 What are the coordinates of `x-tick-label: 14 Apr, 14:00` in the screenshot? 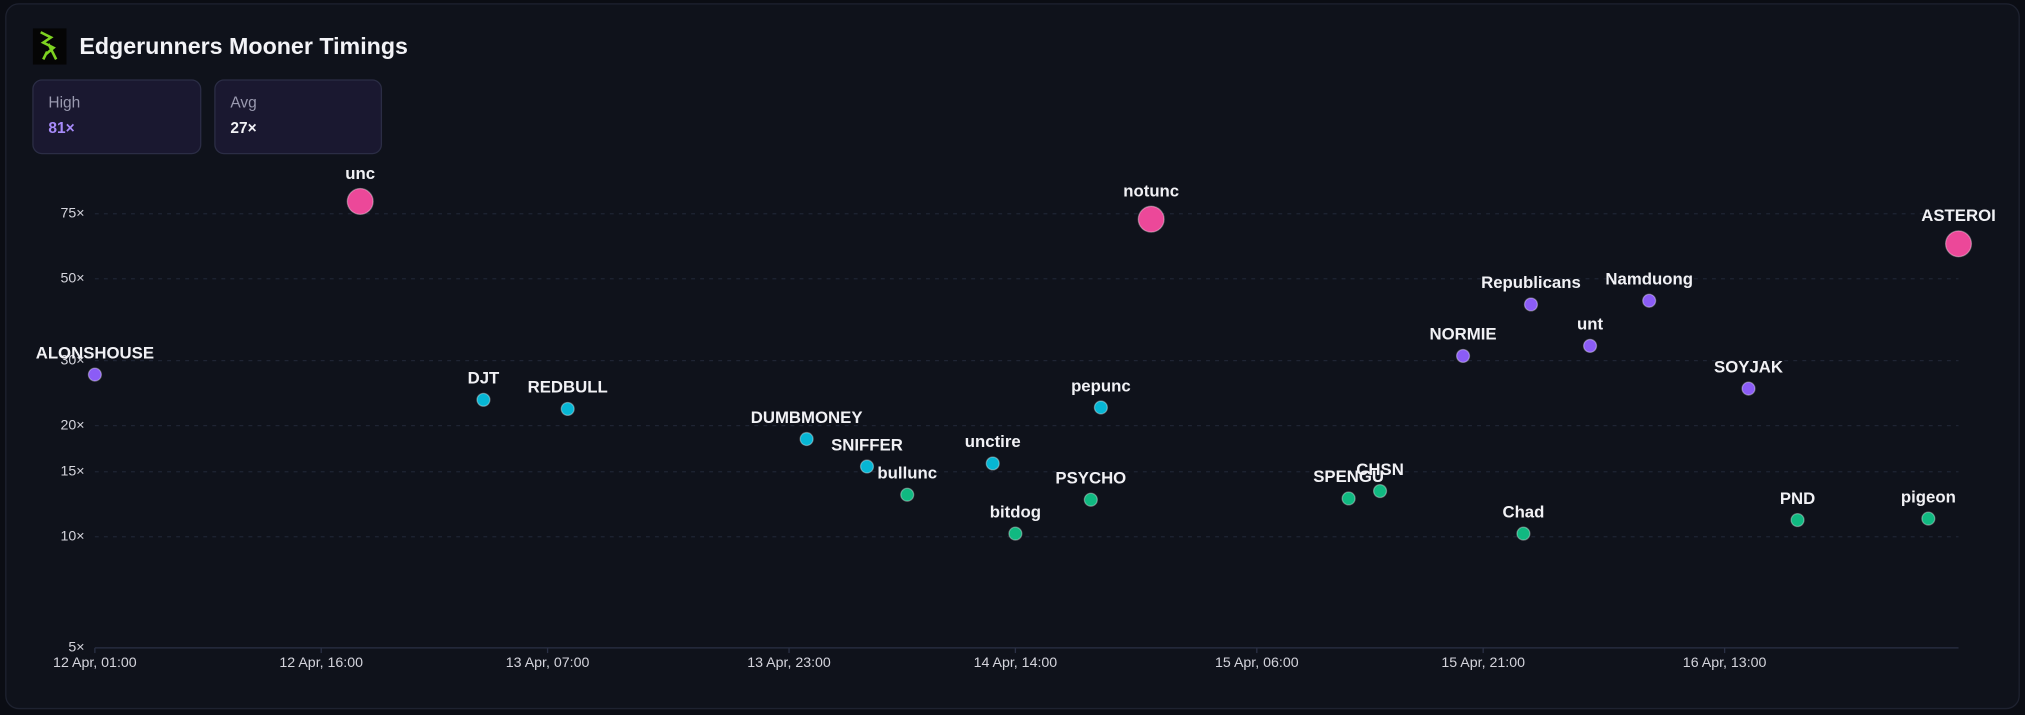 It's located at (1016, 663).